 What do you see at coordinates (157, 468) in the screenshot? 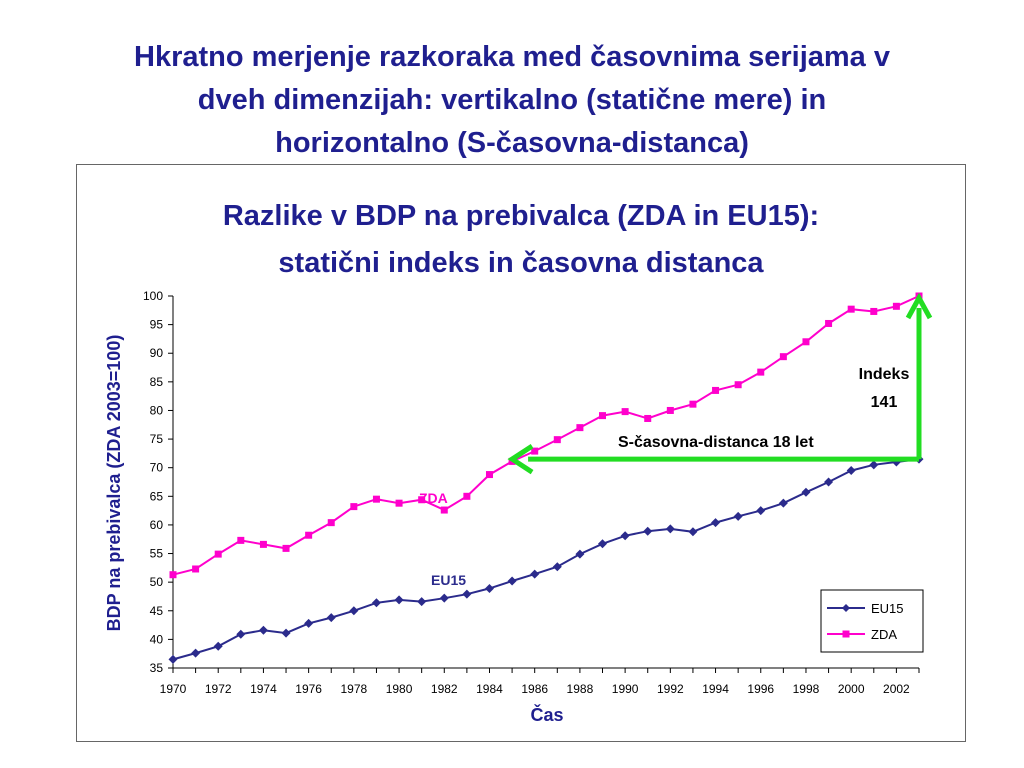
I see `y-tick-label-70: 70` at bounding box center [157, 468].